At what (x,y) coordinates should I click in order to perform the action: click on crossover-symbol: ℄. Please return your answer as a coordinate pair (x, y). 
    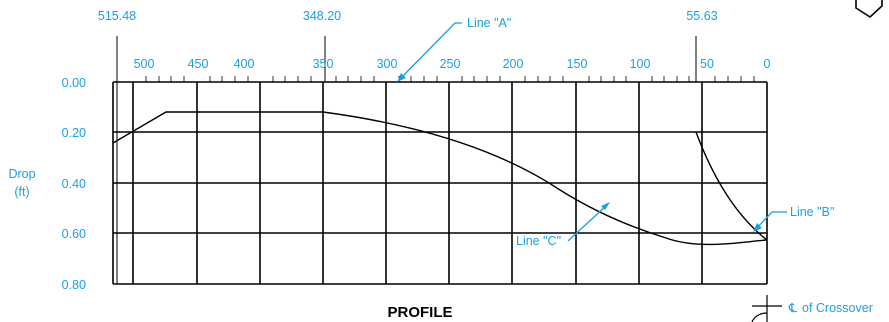
    Looking at the image, I should click on (793, 308).